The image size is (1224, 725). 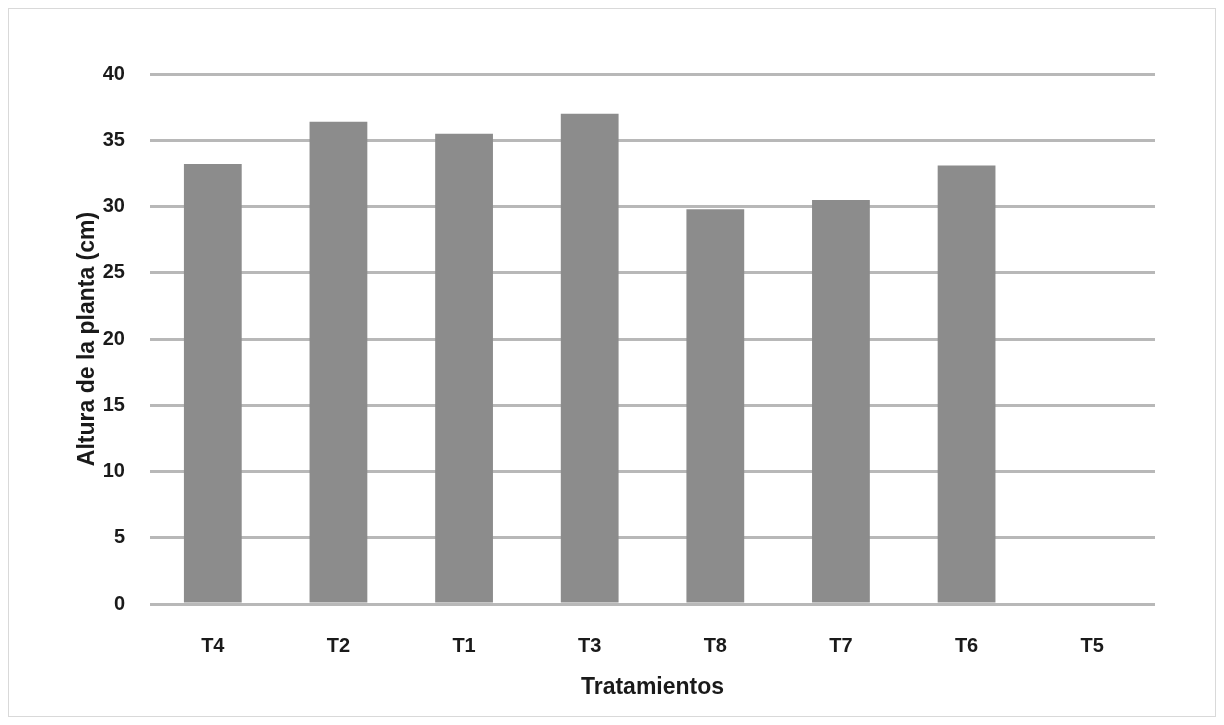 What do you see at coordinates (715, 644) in the screenshot?
I see `x-tick-label: T8` at bounding box center [715, 644].